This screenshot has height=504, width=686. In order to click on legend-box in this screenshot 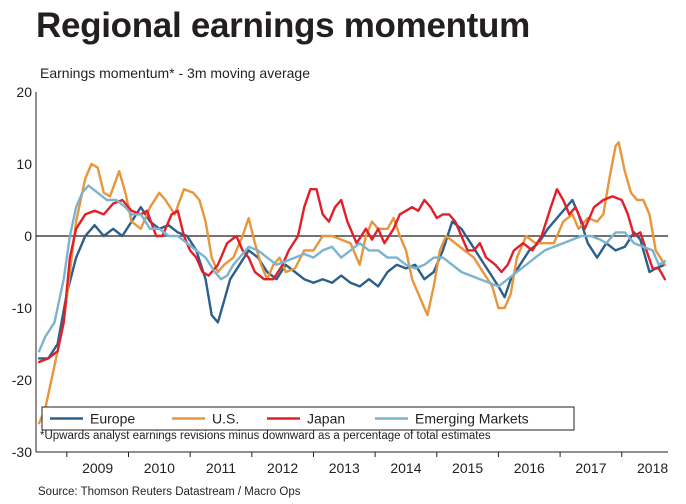, I will do `click(308, 418)`.